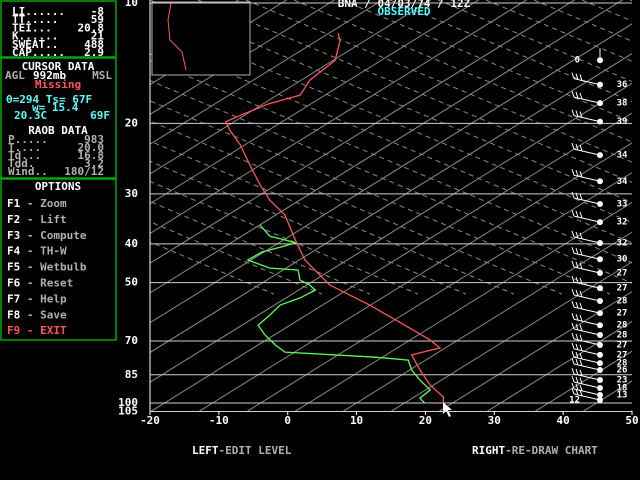  What do you see at coordinates (622, 371) in the screenshot?
I see `wind-speed-label: 26` at bounding box center [622, 371].